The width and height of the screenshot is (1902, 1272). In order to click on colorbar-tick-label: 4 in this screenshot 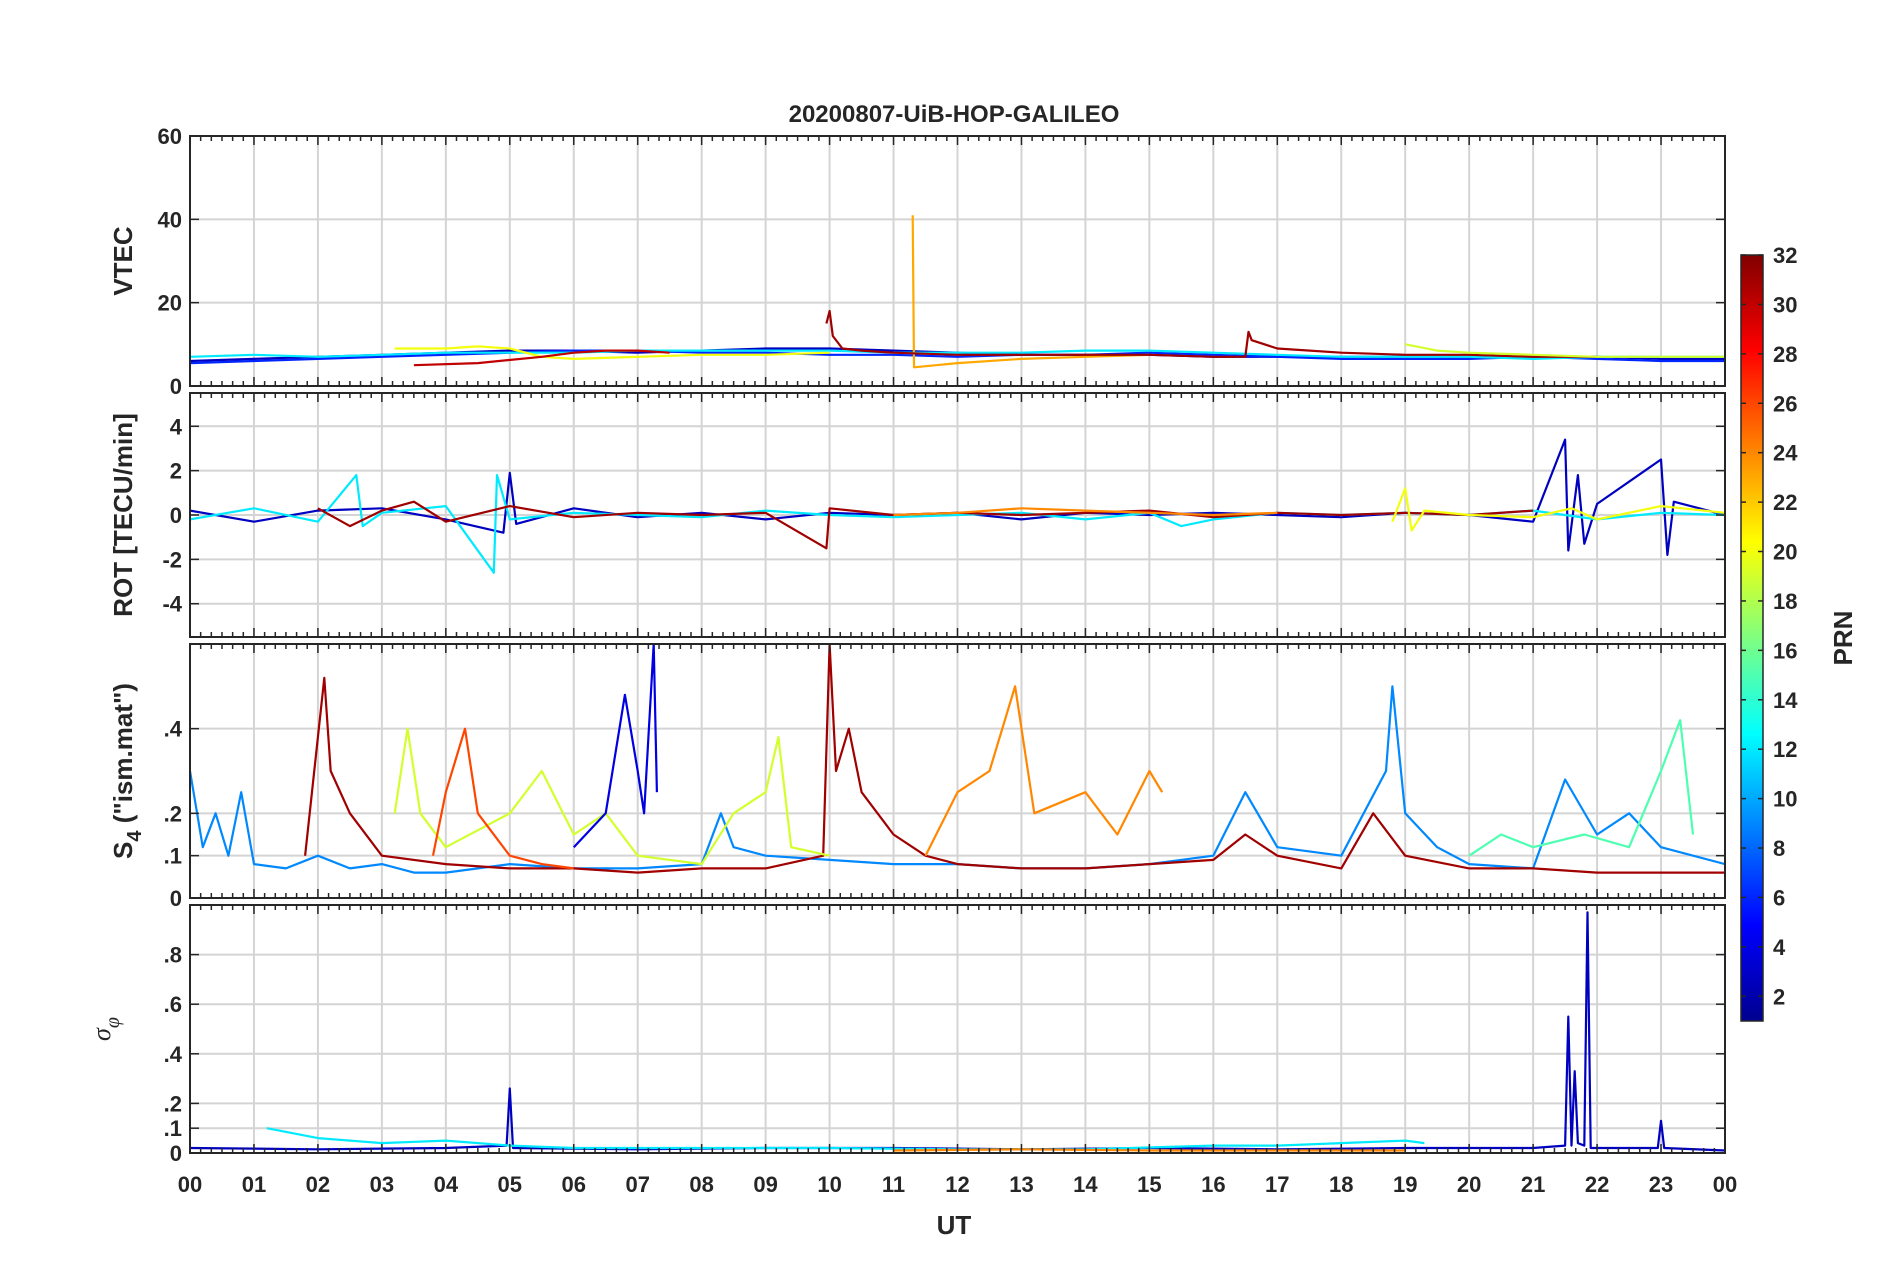, I will do `click(1779, 947)`.